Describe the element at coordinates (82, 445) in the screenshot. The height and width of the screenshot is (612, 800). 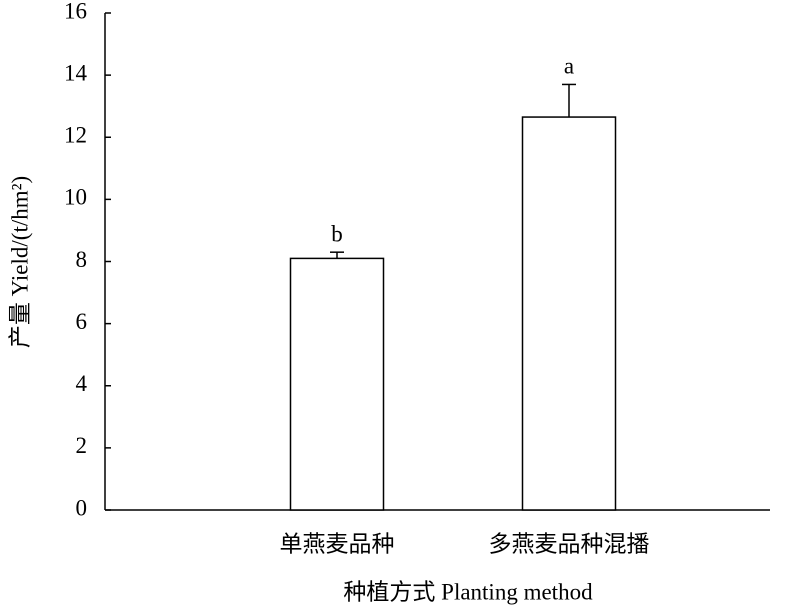
I see `y-tick-label: 2` at that location.